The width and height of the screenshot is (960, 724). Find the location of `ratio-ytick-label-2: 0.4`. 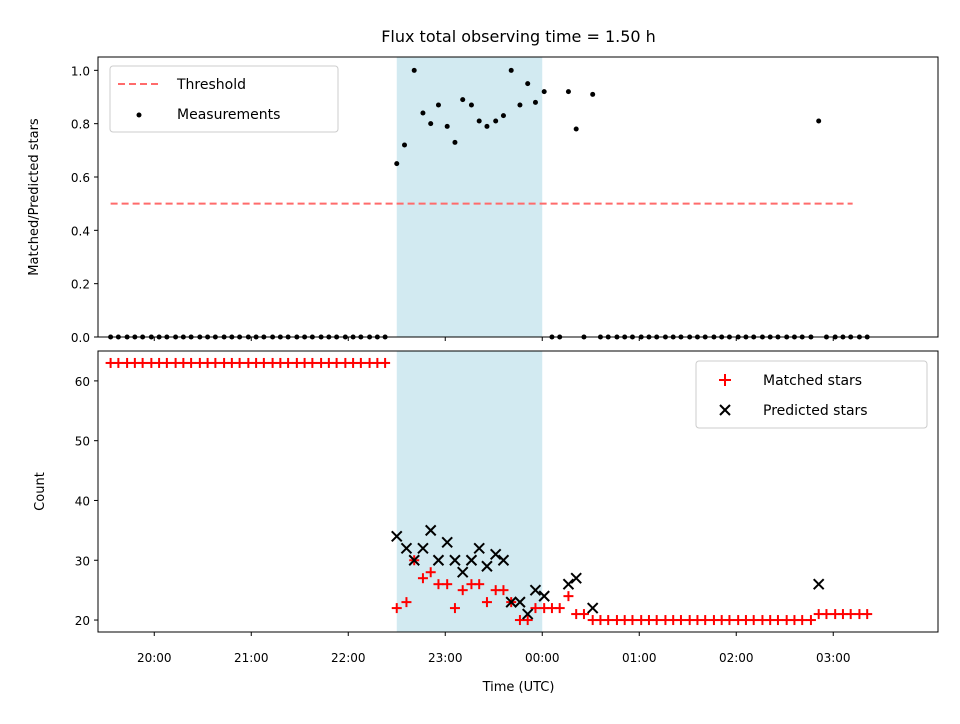

ratio-ytick-label-2: 0.4 is located at coordinates (80, 231).